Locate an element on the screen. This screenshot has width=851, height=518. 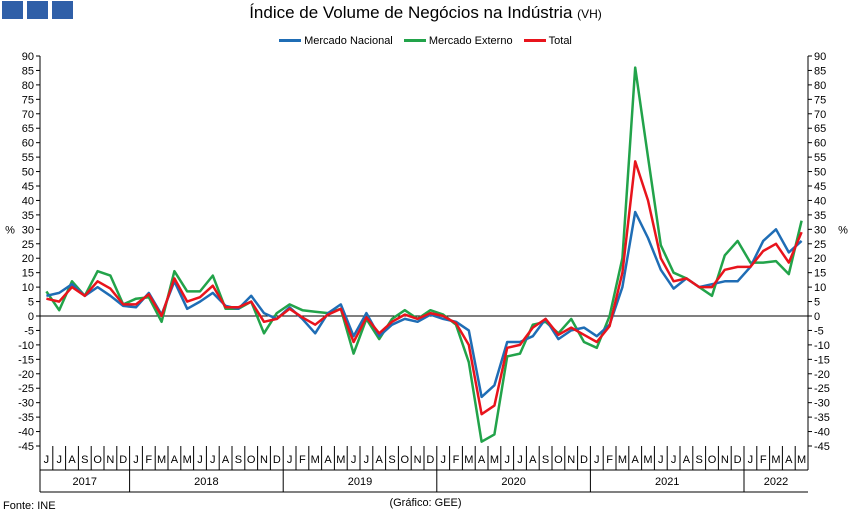
y-tick-label-right: -35 is located at coordinates (822, 418).